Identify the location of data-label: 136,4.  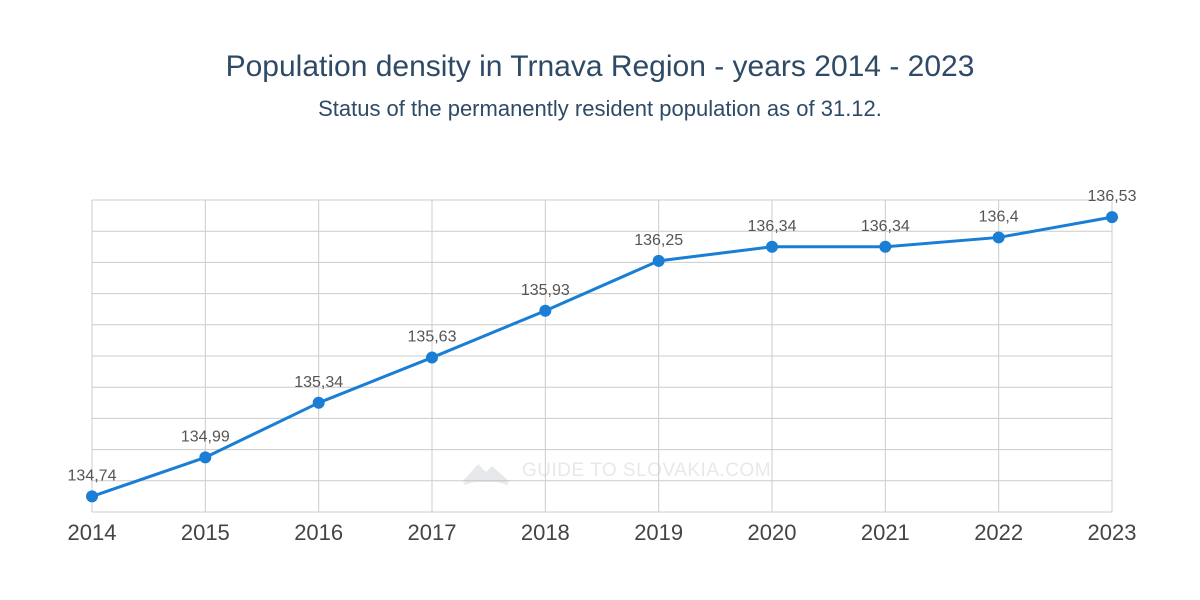
(999, 216).